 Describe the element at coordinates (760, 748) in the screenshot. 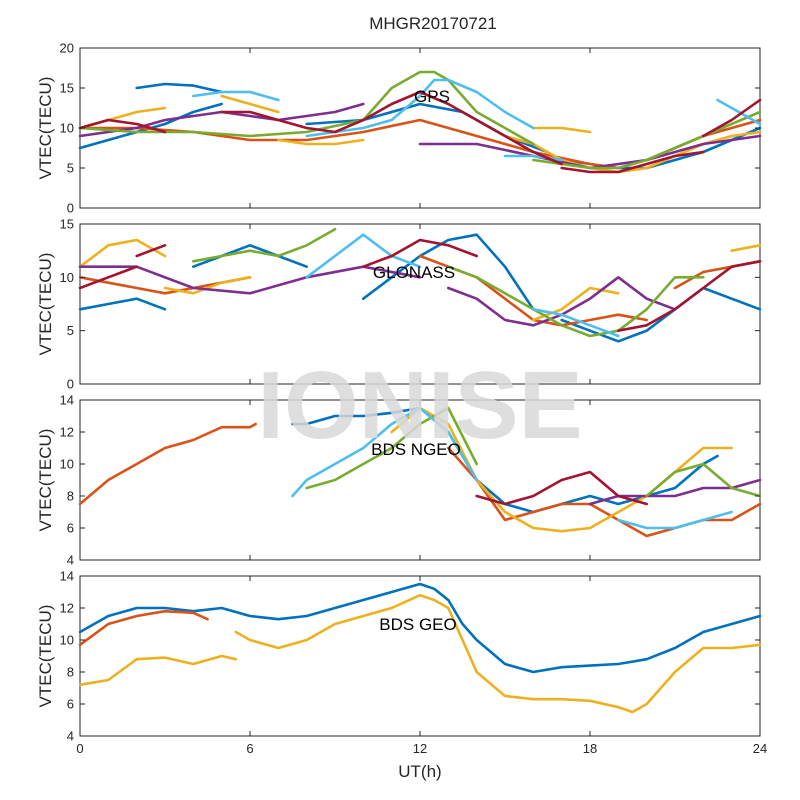

I see `x-tick-label: 24` at that location.